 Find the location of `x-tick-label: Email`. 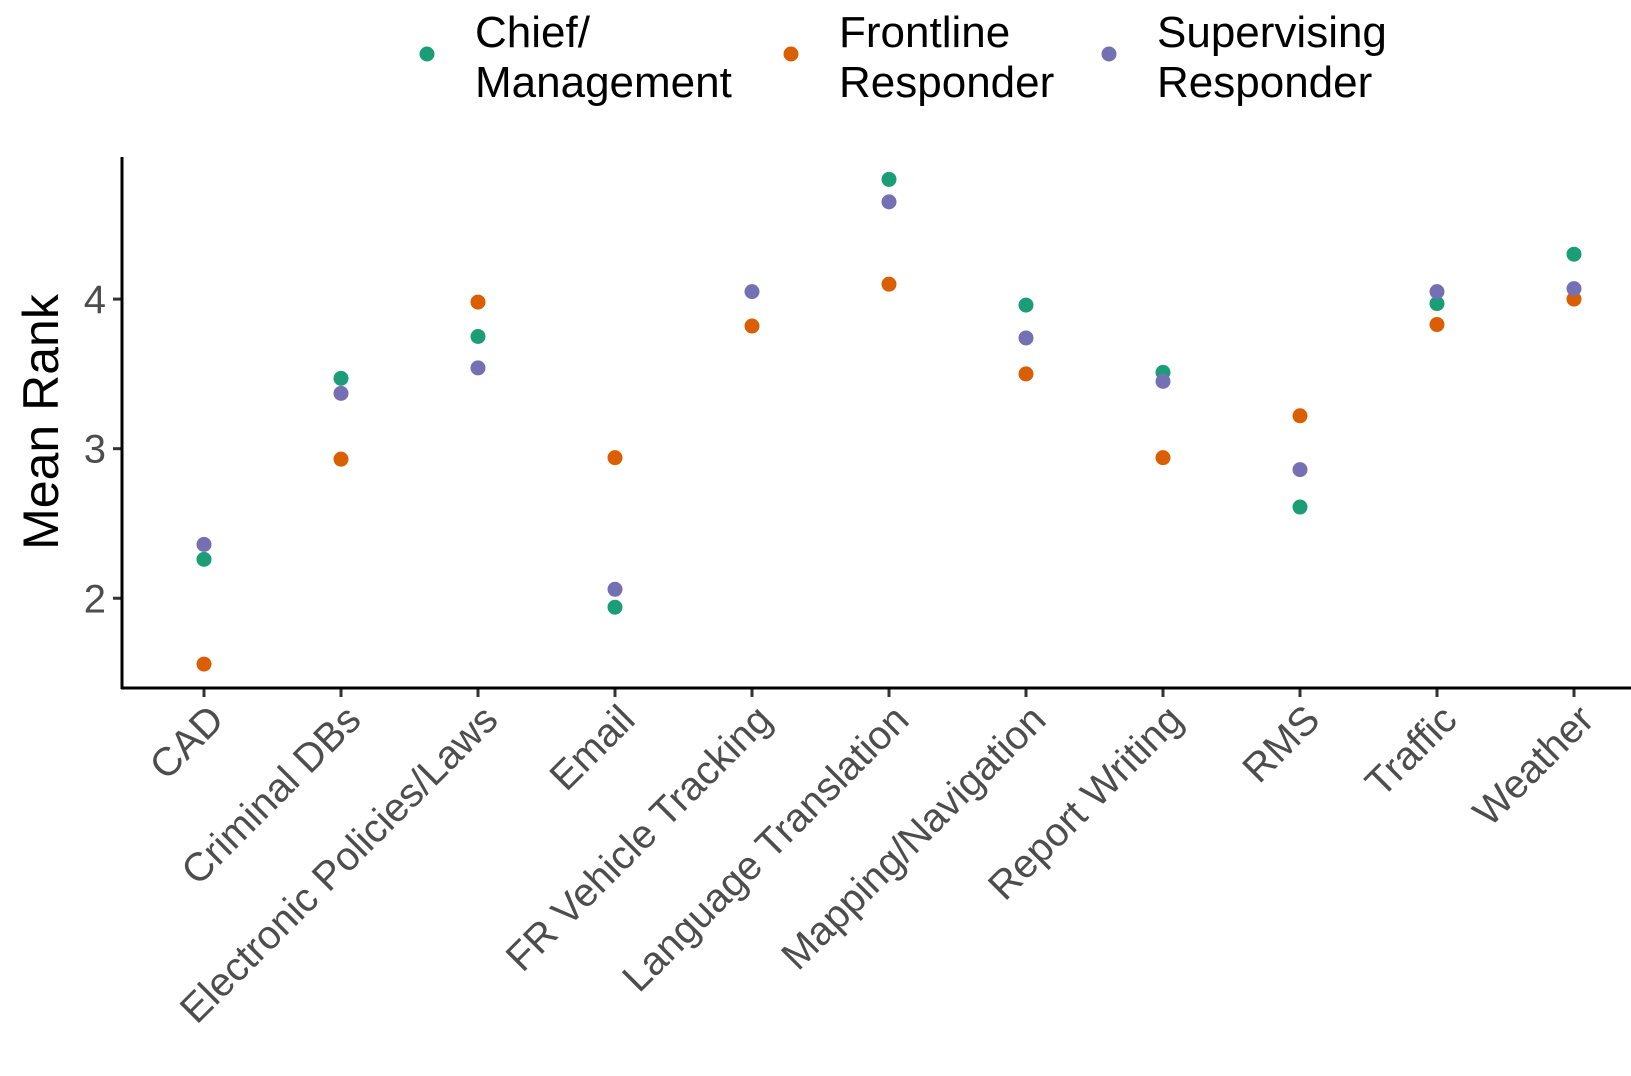

x-tick-label: Email is located at coordinates (593, 748).